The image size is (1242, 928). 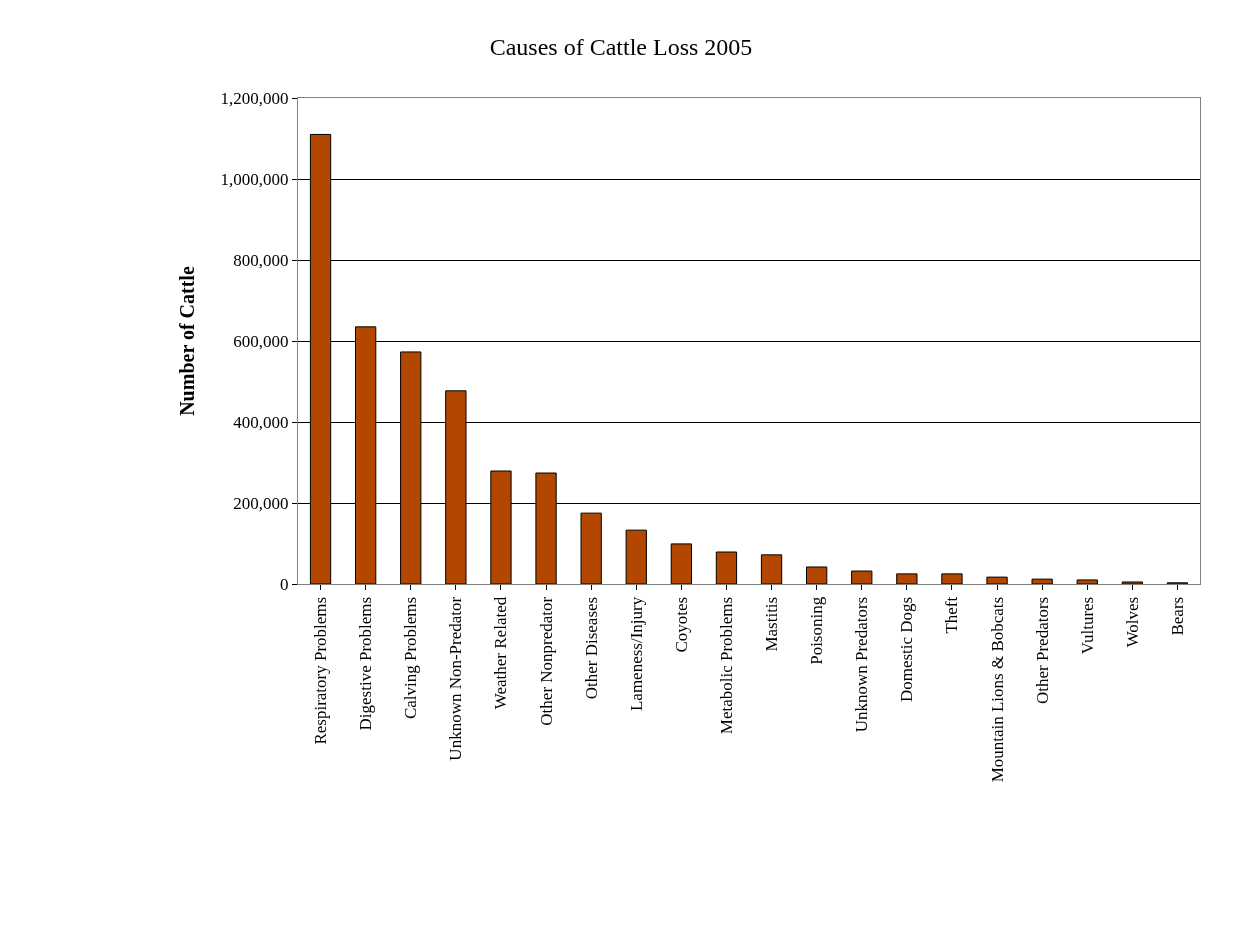 What do you see at coordinates (284, 584) in the screenshot?
I see `y-tick-label: 0` at bounding box center [284, 584].